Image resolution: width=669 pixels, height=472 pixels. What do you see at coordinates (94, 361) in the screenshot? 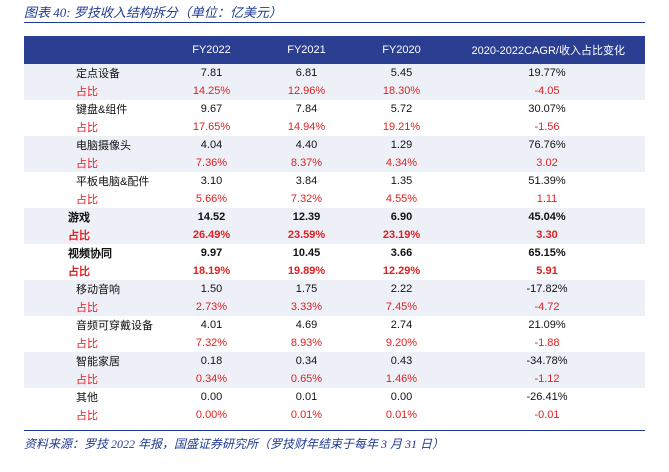
I see `row-label: 智能家居` at bounding box center [94, 361].